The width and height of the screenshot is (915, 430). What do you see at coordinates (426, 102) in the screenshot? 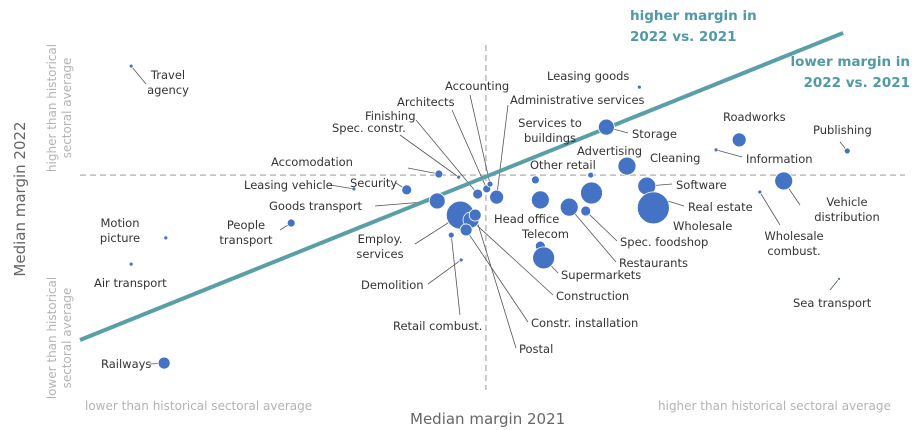
I see `point-label: Architects` at bounding box center [426, 102].